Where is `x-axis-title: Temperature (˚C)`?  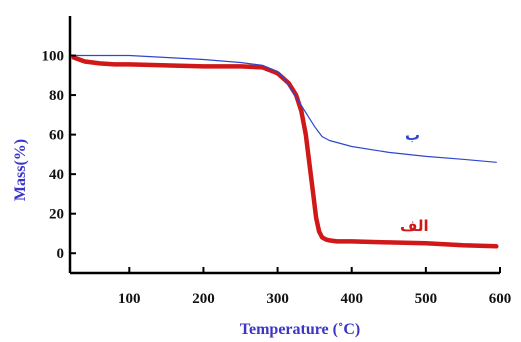
x-axis-title: Temperature (˚C) is located at coordinates (300, 329).